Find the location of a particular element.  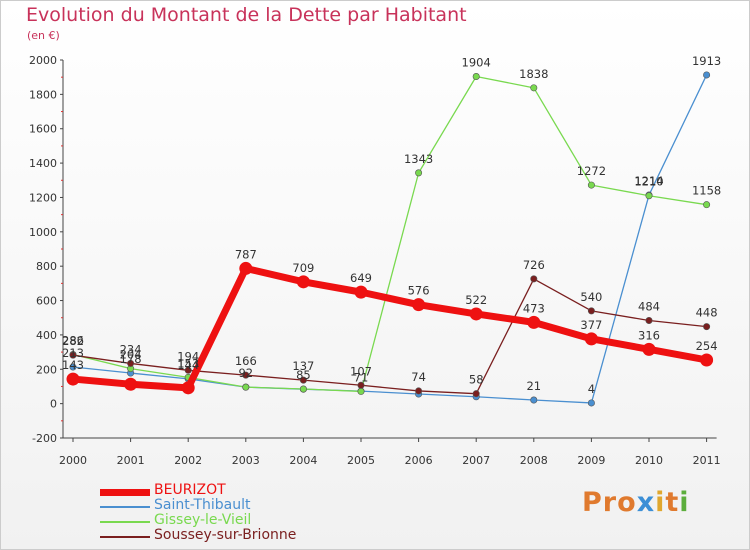

y-tick-label: 1400 is located at coordinates (43, 163).